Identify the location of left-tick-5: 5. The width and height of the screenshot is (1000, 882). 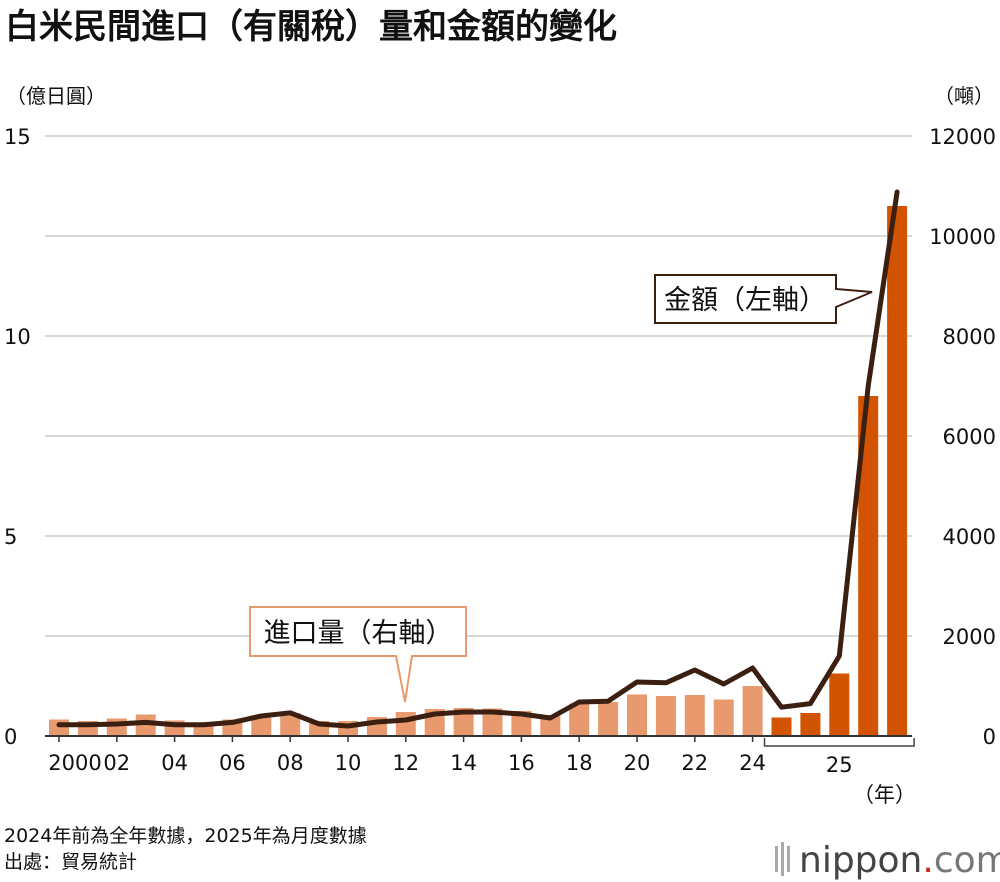
(10, 537).